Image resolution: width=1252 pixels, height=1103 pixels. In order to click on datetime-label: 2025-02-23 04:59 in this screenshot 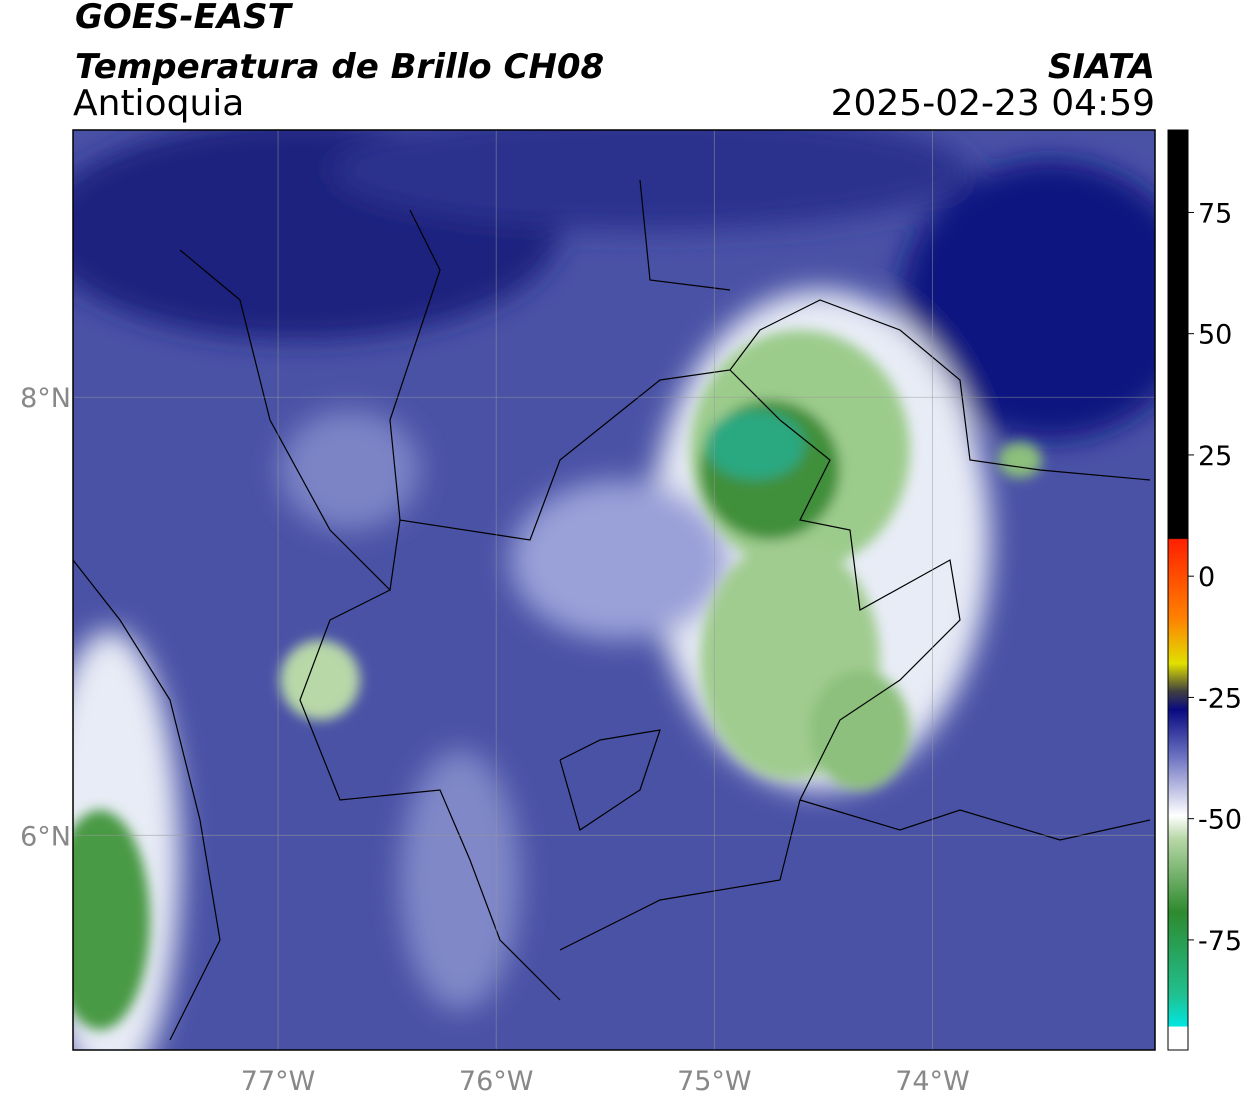, I will do `click(993, 103)`.